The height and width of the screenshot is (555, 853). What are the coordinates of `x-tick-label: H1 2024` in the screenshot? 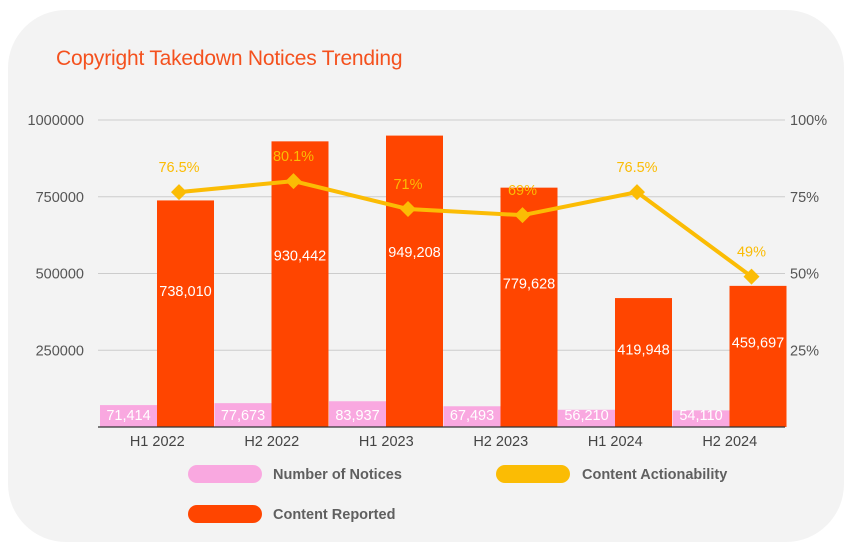 It's located at (615, 442).